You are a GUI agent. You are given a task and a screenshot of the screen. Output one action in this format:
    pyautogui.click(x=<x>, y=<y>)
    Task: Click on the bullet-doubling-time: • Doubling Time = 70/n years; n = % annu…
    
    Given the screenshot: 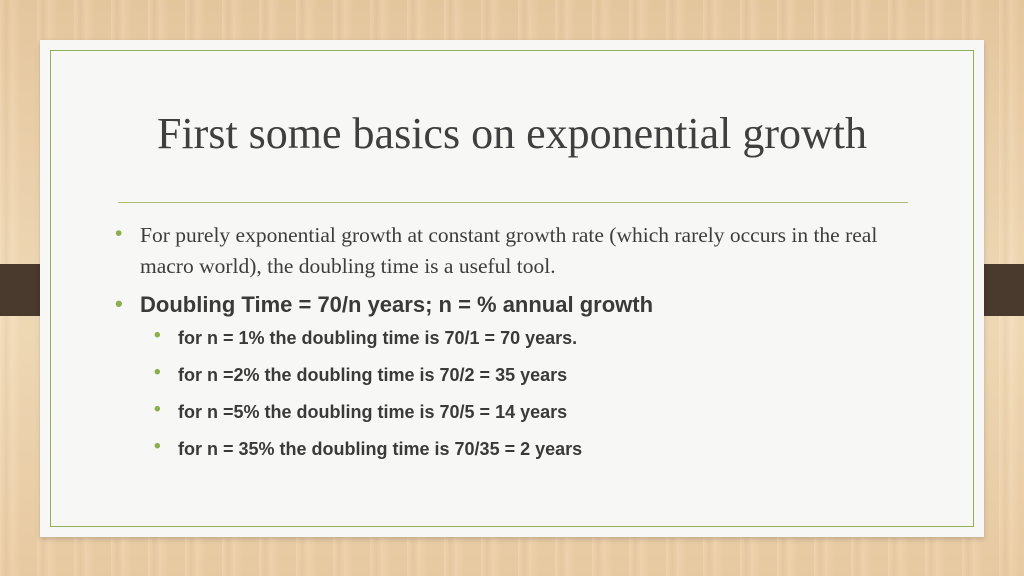 What is the action you would take?
    pyautogui.click(x=502, y=305)
    